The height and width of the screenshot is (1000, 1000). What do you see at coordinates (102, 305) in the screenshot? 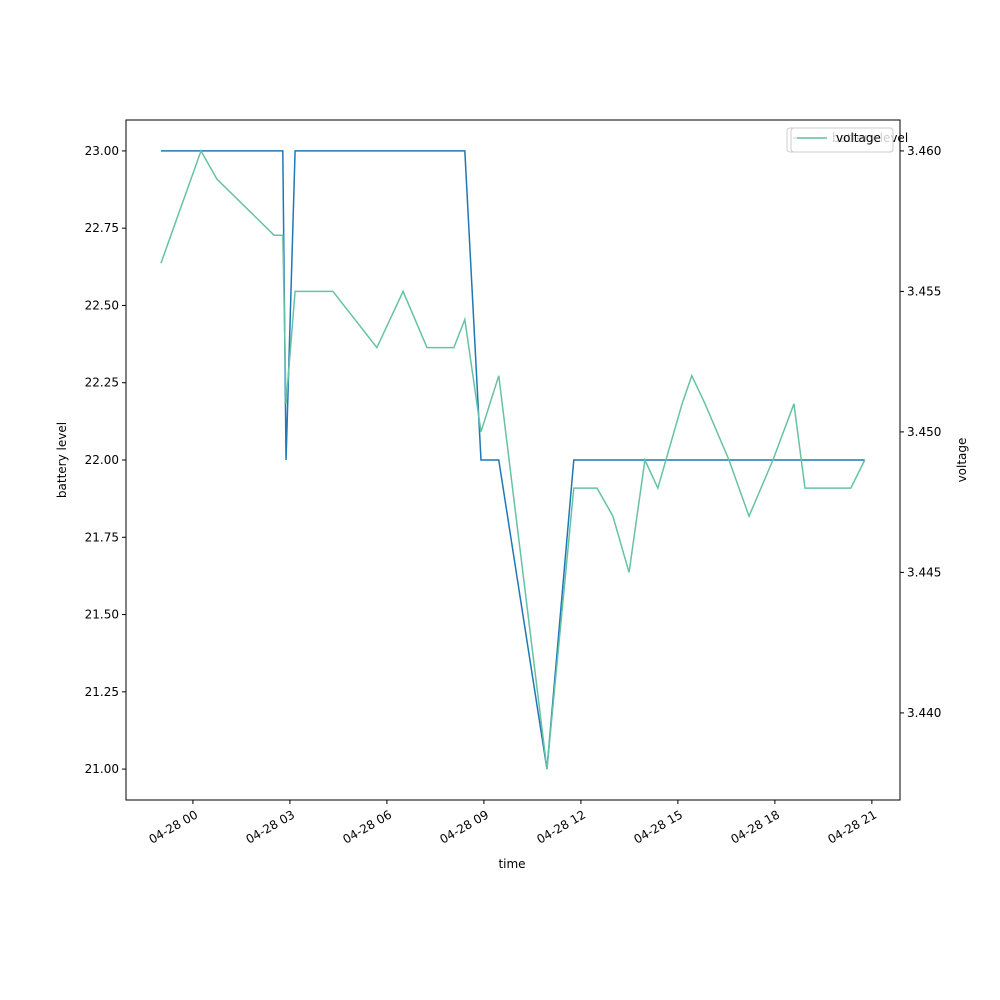
I see `y-tick-label: 22.50` at bounding box center [102, 305].